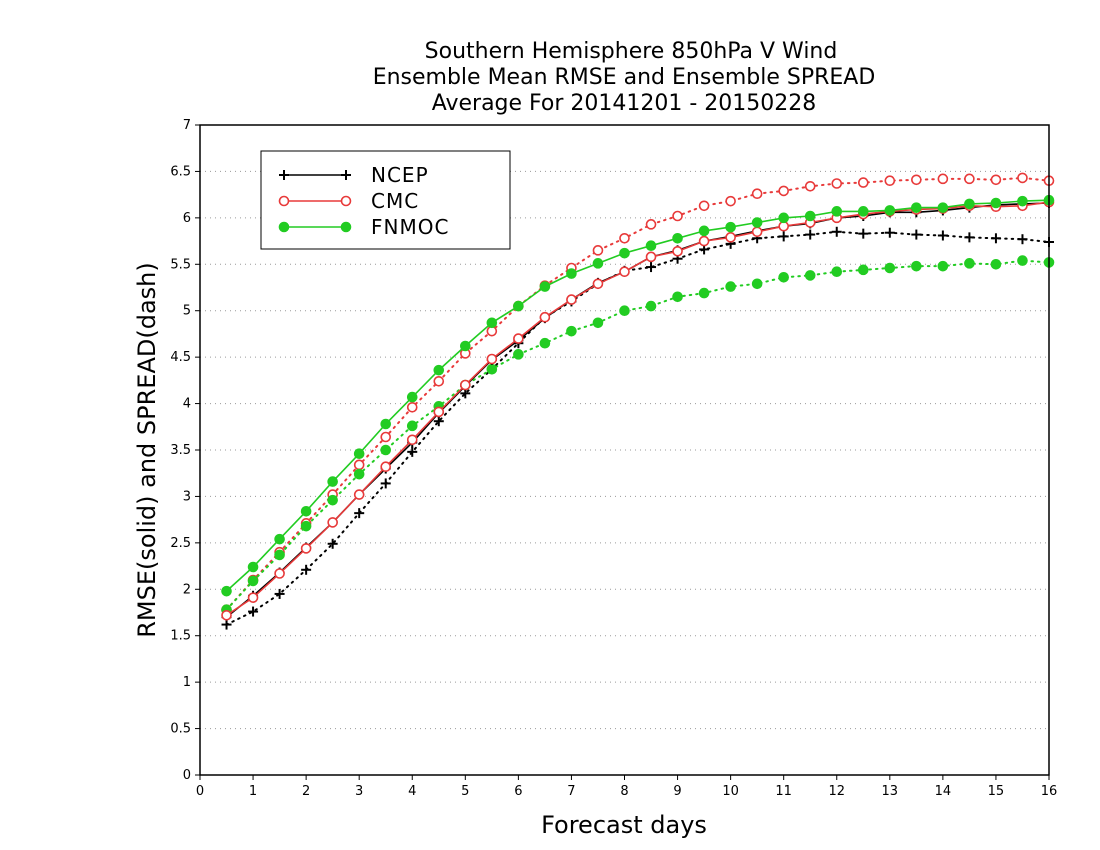  Describe the element at coordinates (400, 175) in the screenshot. I see `legend-label: NCEP` at that location.